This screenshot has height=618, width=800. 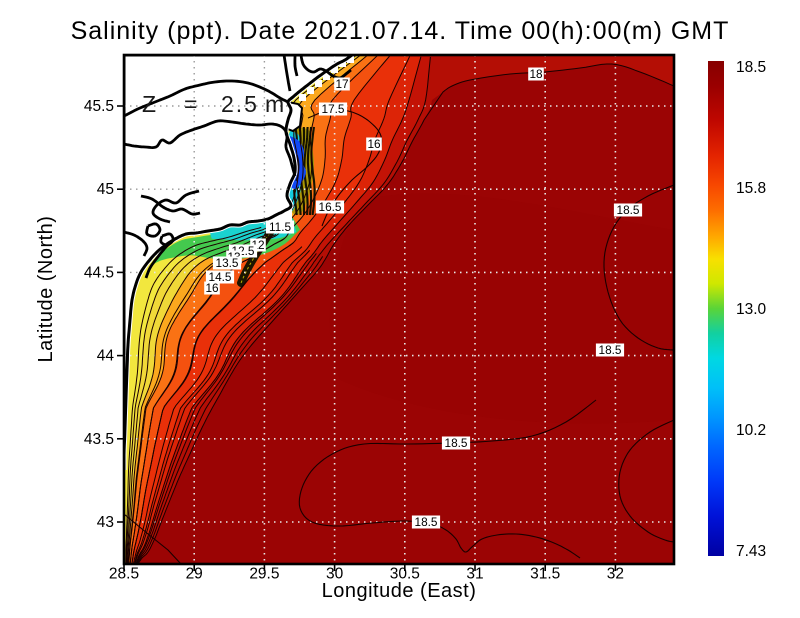 I want to click on svg-text: 10.2, so click(x=751, y=430).